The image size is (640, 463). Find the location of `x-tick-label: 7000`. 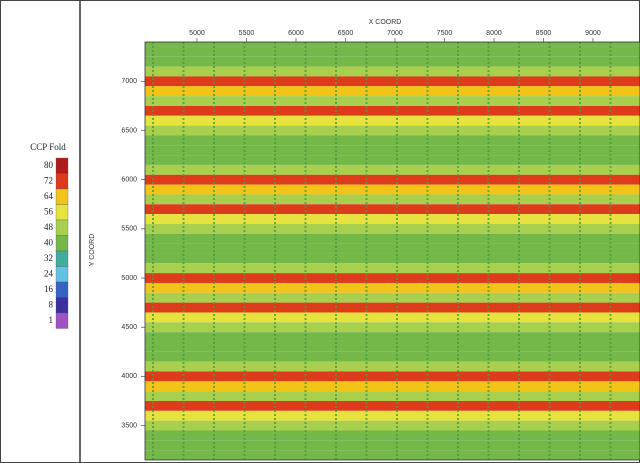

x-tick-label: 7000 is located at coordinates (395, 33).